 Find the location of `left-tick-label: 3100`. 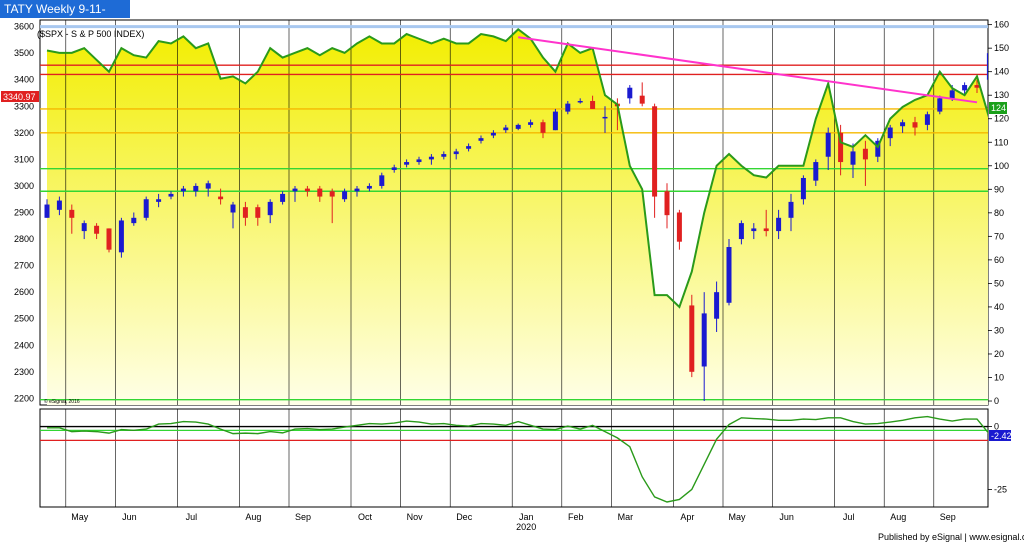

left-tick-label: 3100 is located at coordinates (24, 159).